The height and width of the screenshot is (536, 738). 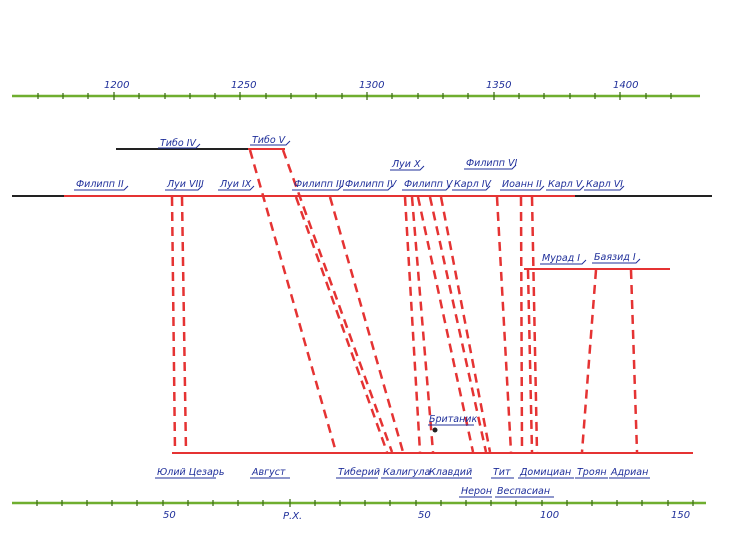 What do you see at coordinates (173, 324) in the screenshot?
I see `link-lui-viii-yuliy` at bounding box center [173, 324].